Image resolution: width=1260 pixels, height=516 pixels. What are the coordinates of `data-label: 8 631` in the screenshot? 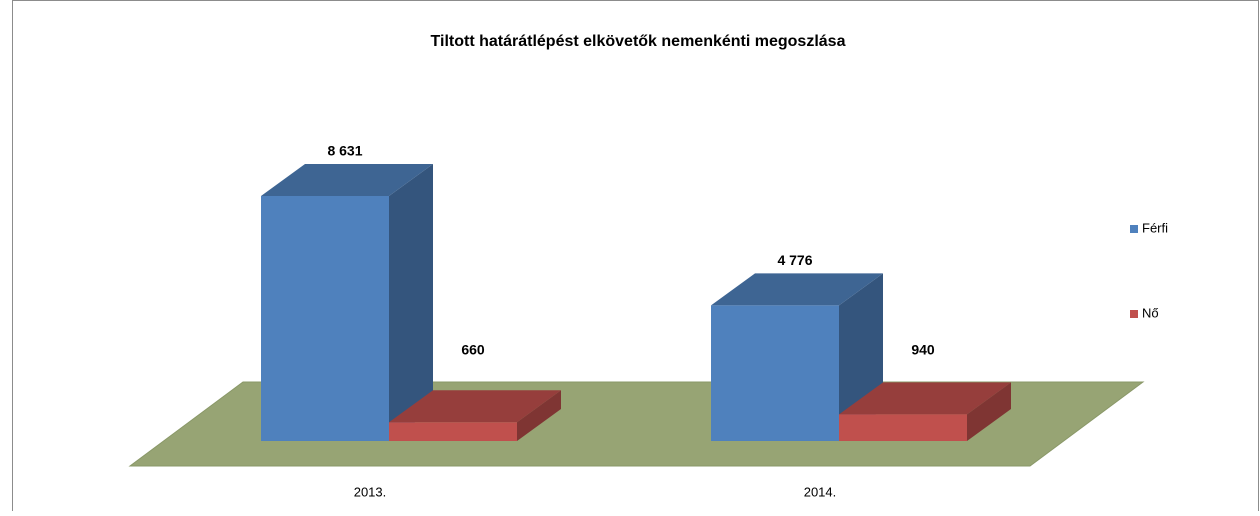 It's located at (344, 151).